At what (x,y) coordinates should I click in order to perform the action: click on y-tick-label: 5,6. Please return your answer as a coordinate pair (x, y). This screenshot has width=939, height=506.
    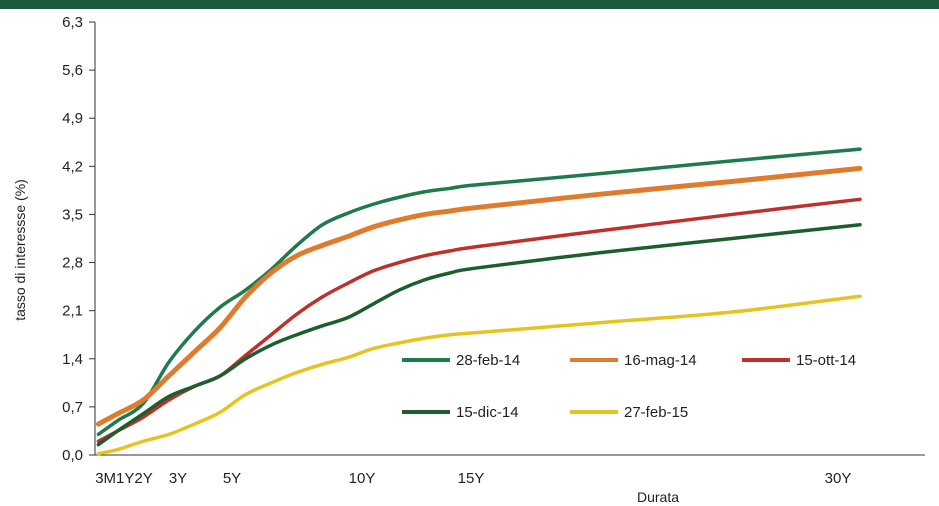
    Looking at the image, I should click on (72, 70).